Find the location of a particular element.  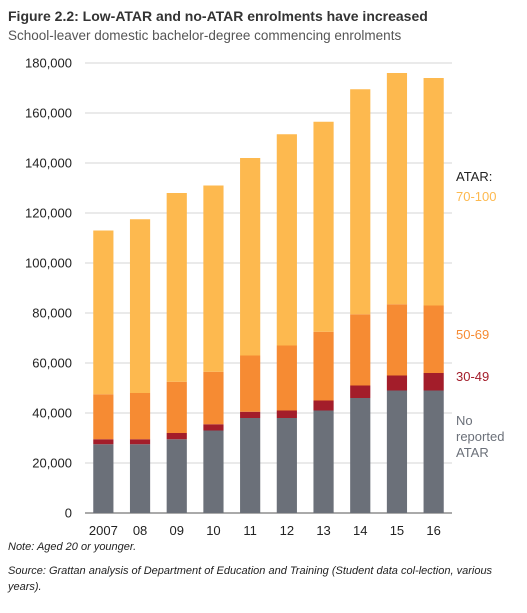

y-tick-label: 40,000 is located at coordinates (52, 413).